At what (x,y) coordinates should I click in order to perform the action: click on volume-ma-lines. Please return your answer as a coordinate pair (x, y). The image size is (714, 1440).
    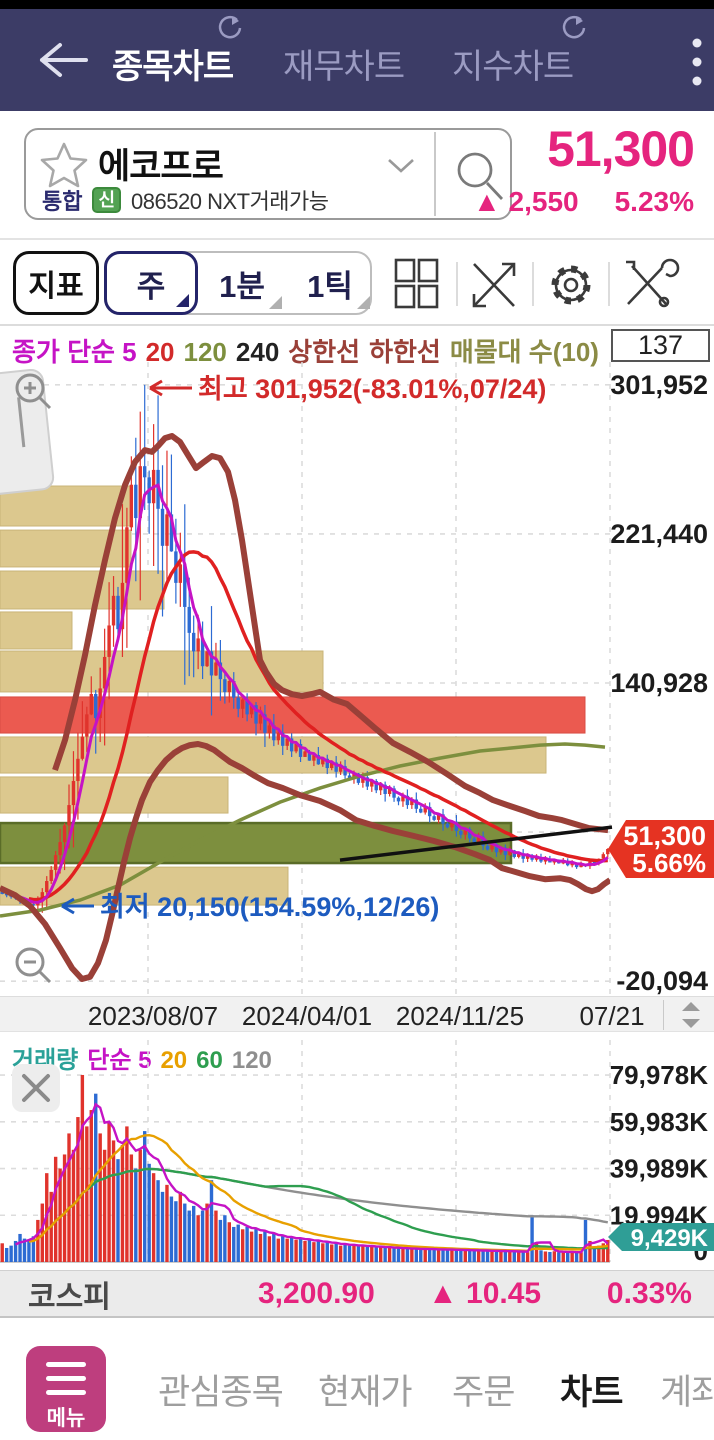
    Looking at the image, I should click on (312, 1178).